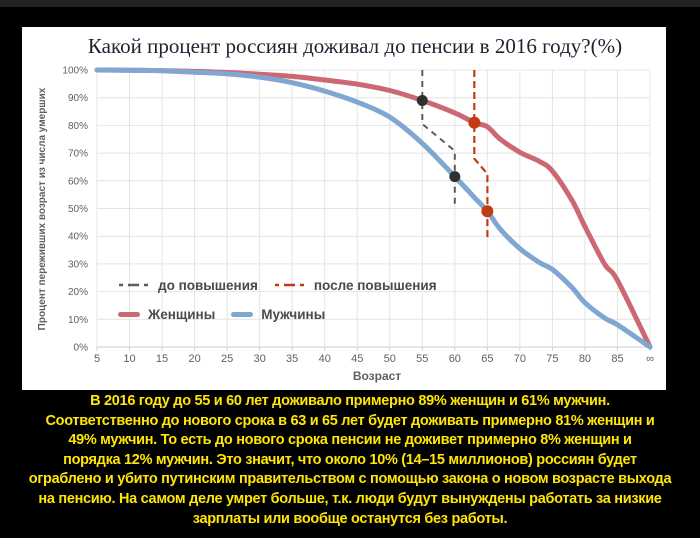  What do you see at coordinates (162, 359) in the screenshot?
I see `x-tick-label: 15` at bounding box center [162, 359].